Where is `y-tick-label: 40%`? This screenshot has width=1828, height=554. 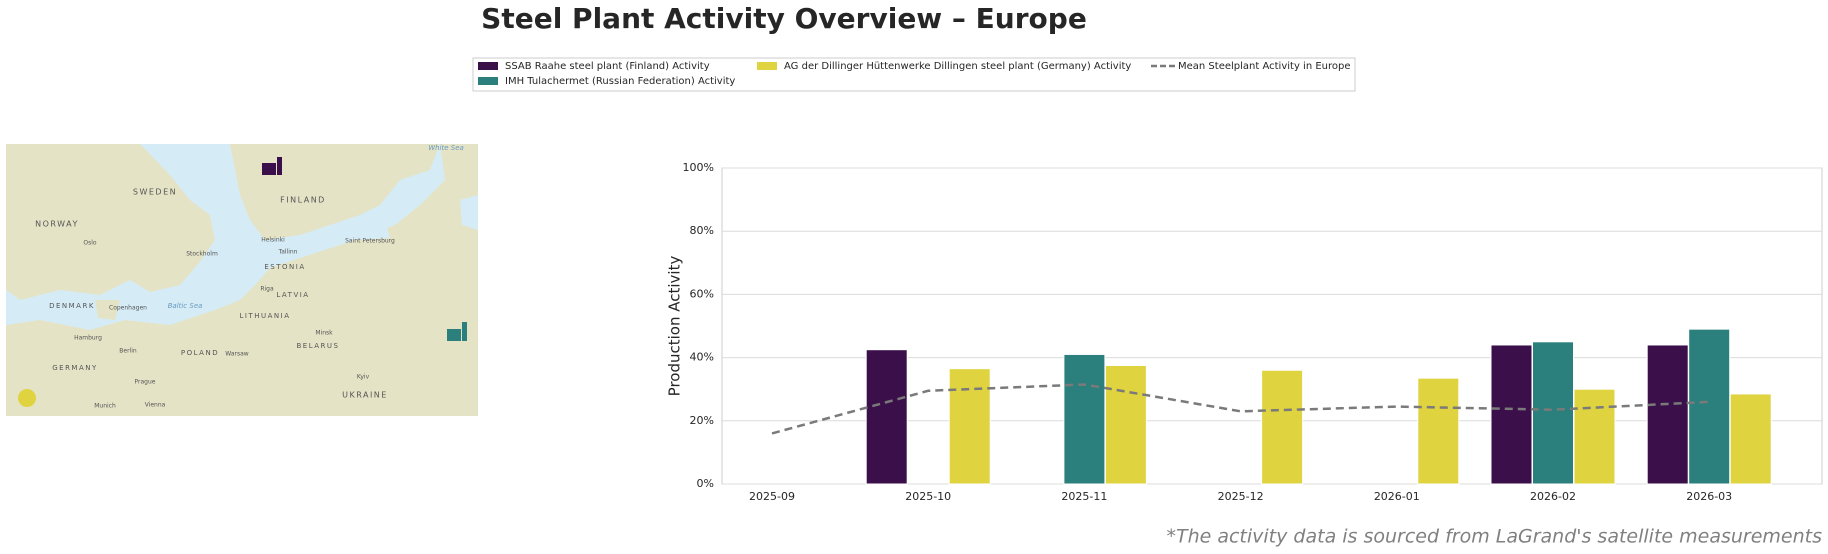 y-tick-label: 40% is located at coordinates (702, 357).